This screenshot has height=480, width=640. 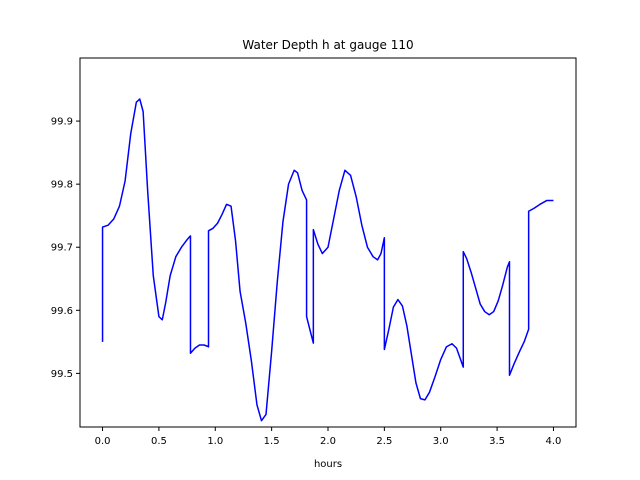 I want to click on x-tick-label: 4.0, so click(x=554, y=441).